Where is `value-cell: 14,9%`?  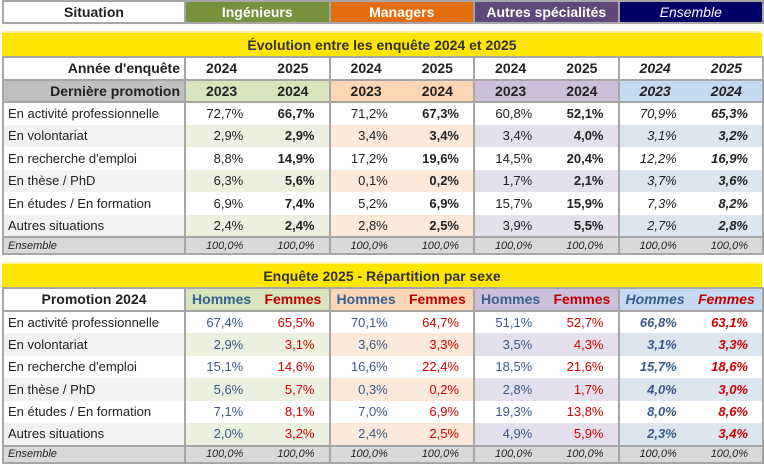
value-cell: 14,9% is located at coordinates (293, 158).